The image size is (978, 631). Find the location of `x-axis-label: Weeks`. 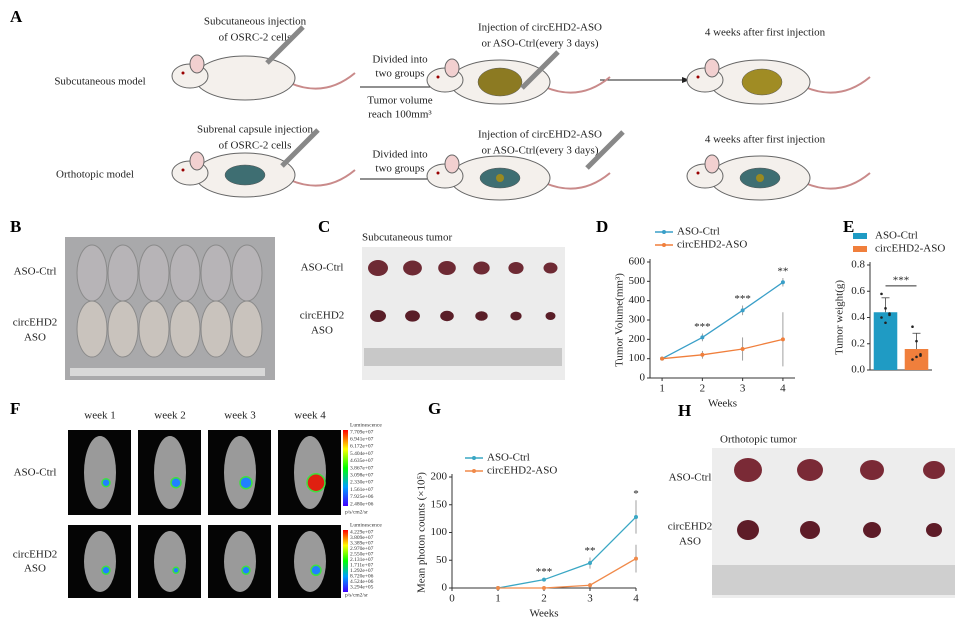

x-axis-label: Weeks is located at coordinates (543, 614).